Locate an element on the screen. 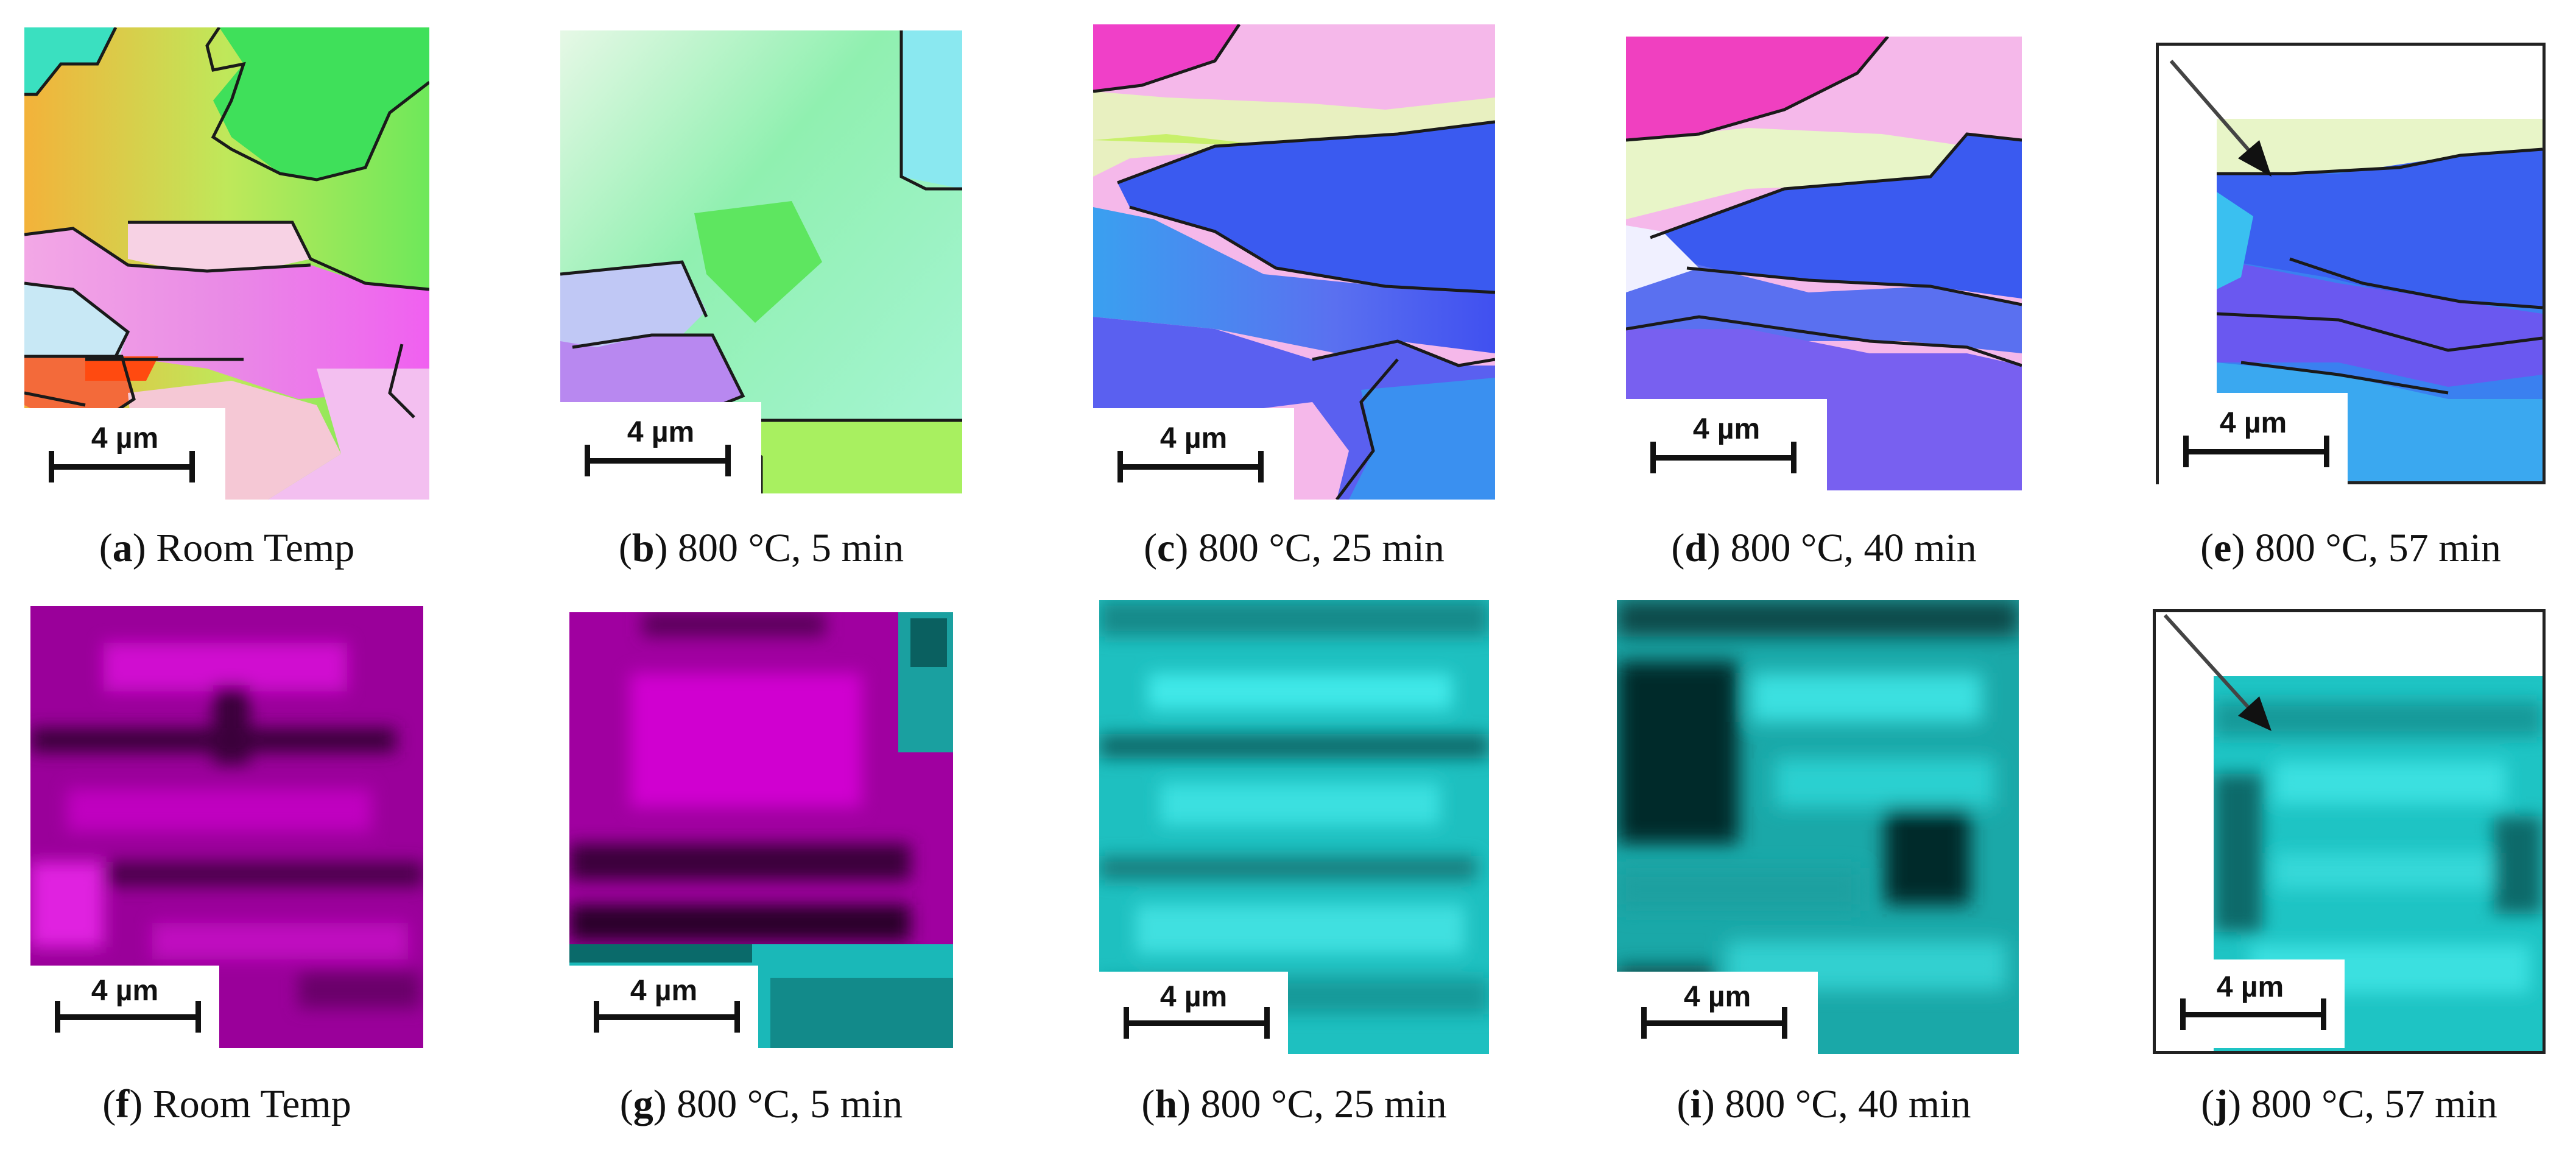 The width and height of the screenshot is (2576, 1166). caption-h: (h) 800 °C, 25 min is located at coordinates (1294, 1104).